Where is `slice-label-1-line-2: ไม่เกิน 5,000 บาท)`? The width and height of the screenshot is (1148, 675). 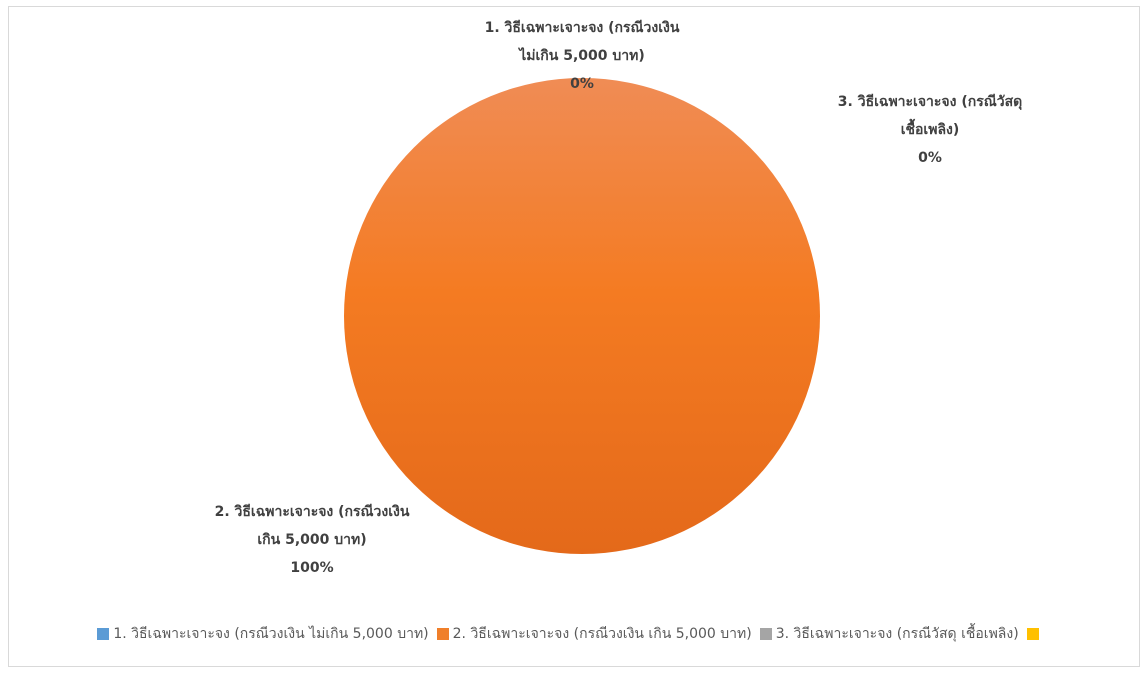
slice-label-1-line-2: ไม่เกิน 5,000 บาท) is located at coordinates (582, 56).